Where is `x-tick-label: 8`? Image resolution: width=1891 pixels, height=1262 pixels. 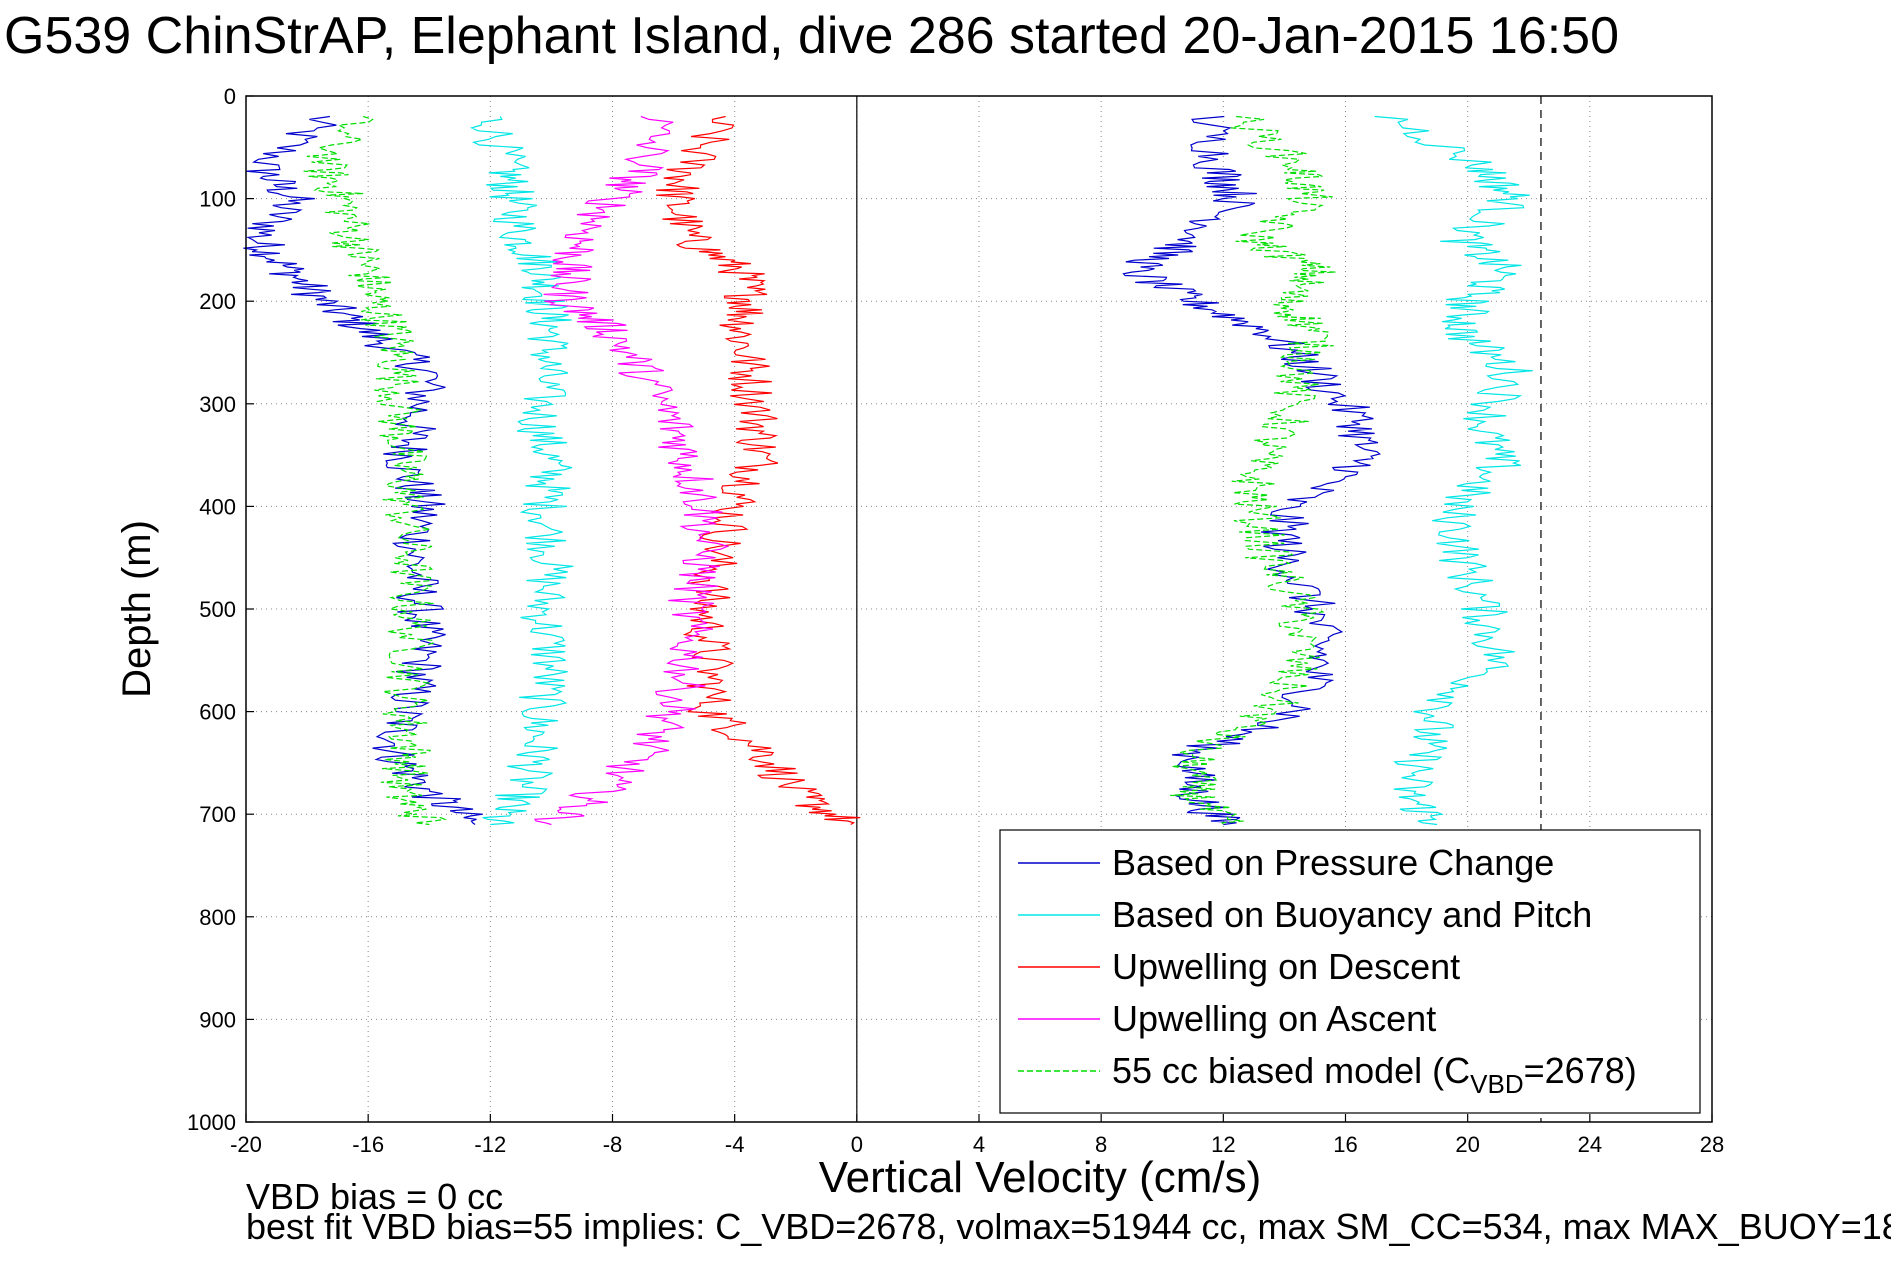 x-tick-label: 8 is located at coordinates (1101, 1144).